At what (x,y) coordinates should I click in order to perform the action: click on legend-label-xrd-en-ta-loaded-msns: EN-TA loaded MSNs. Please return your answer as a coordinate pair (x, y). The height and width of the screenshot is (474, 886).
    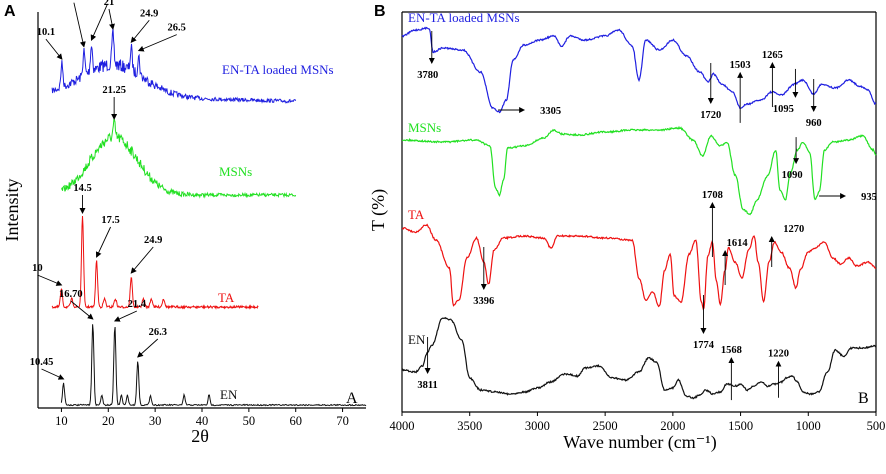
    Looking at the image, I should click on (278, 69).